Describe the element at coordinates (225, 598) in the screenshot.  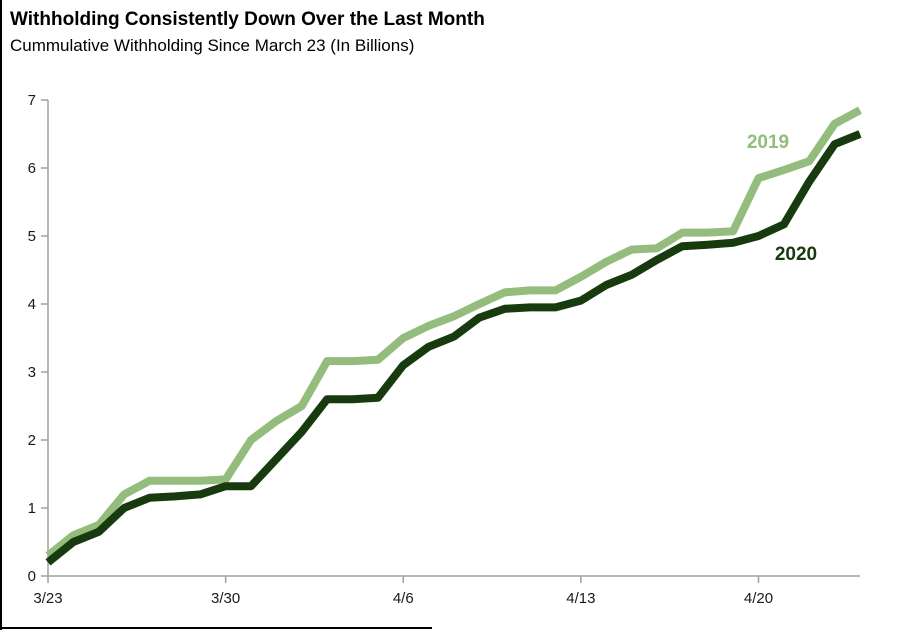
I see `x-axis-tick-label: 3/30` at that location.